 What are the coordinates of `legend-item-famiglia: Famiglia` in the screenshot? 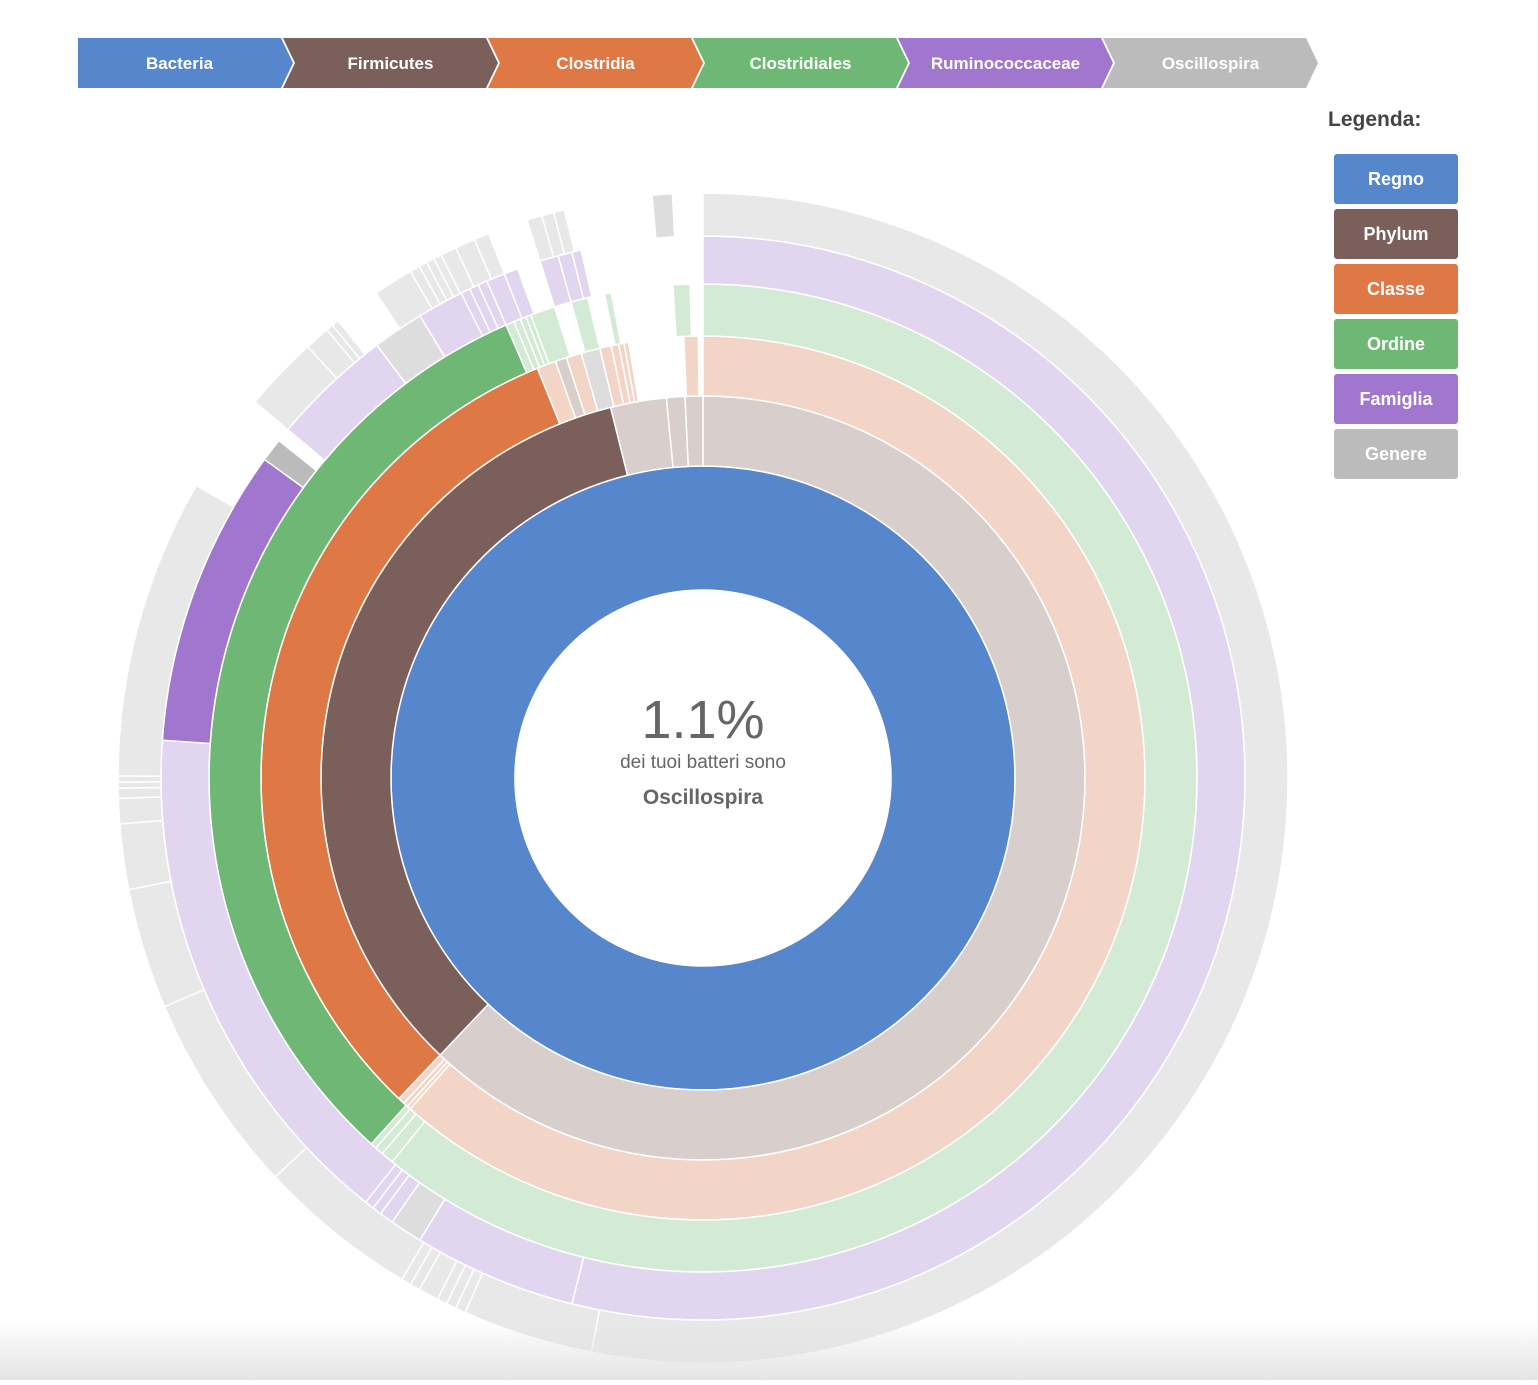 It's located at (1396, 399).